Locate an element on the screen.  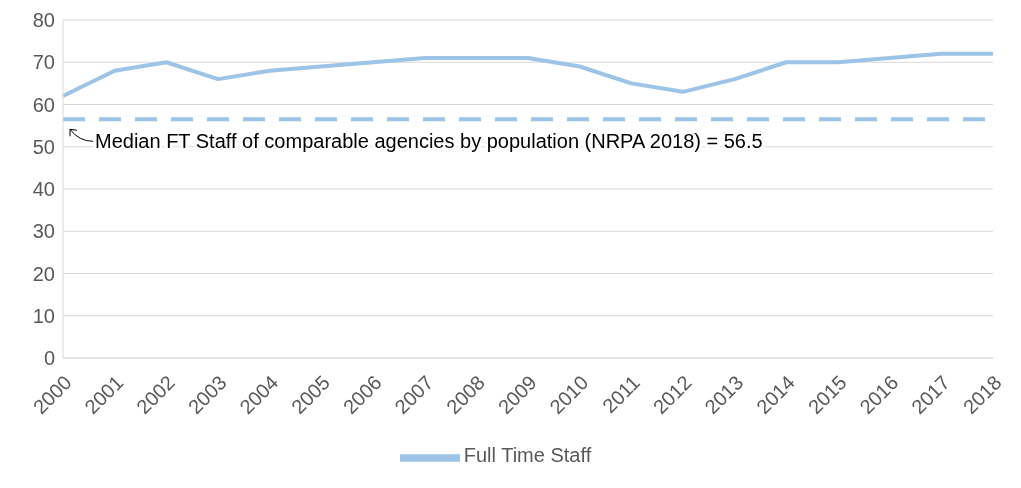
y-tick-label: 80 is located at coordinates (43, 20).